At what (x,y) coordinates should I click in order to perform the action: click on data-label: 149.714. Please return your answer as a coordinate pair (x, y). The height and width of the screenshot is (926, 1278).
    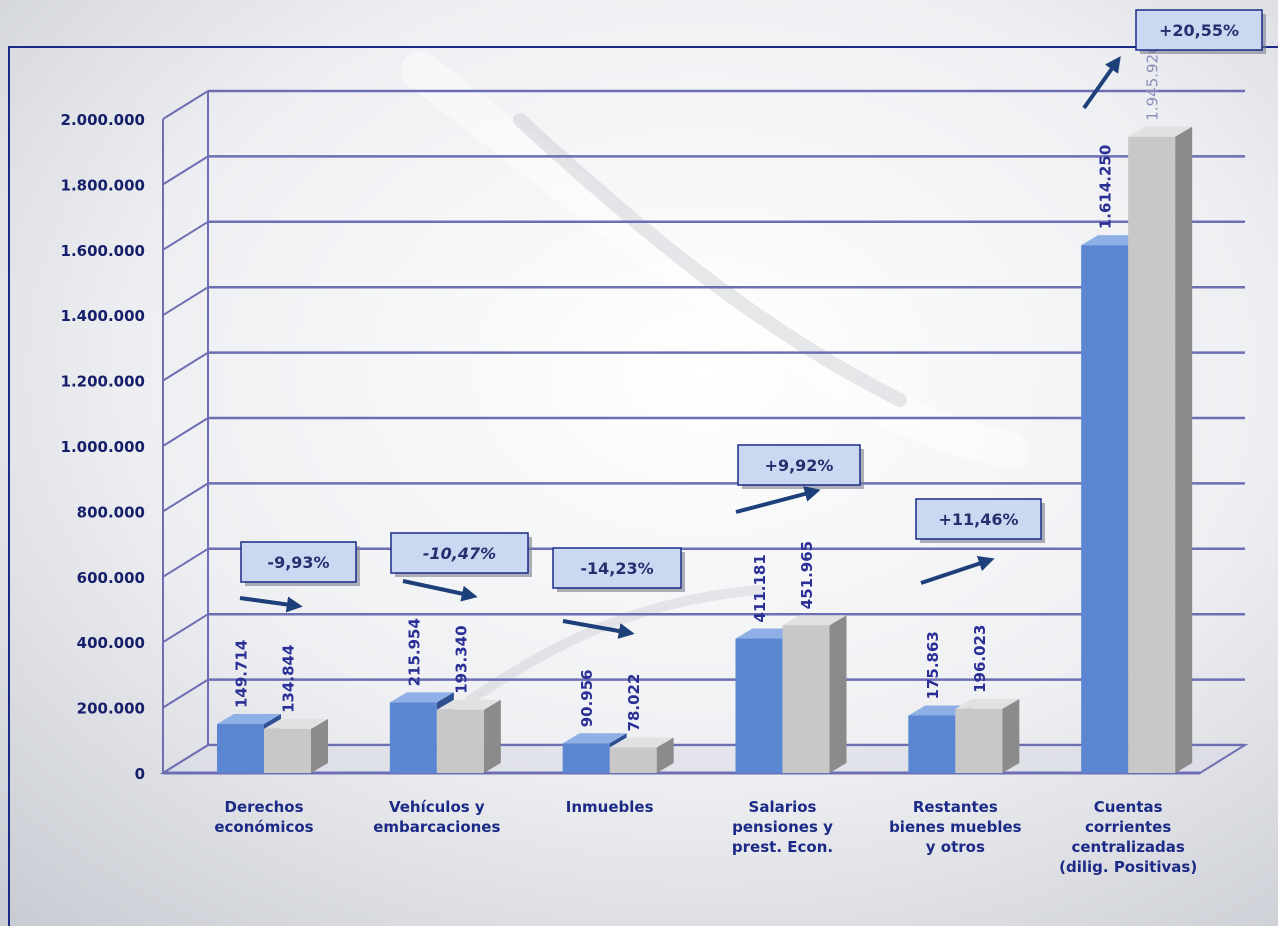
    Looking at the image, I should click on (242, 674).